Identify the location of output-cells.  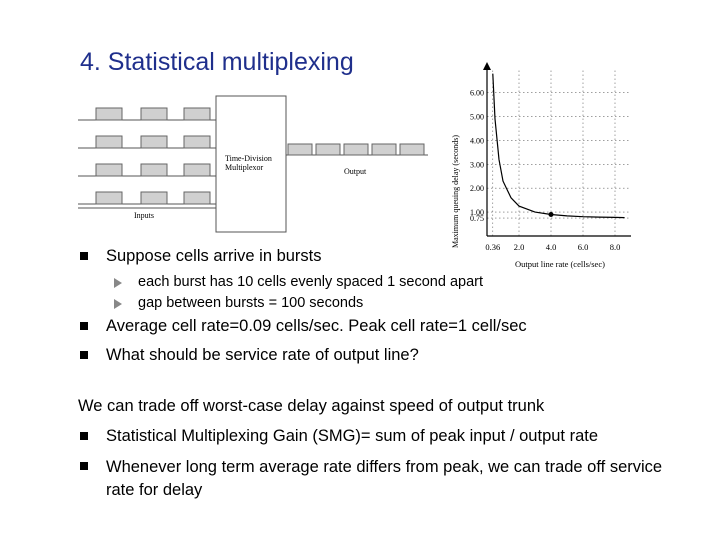
(356, 149).